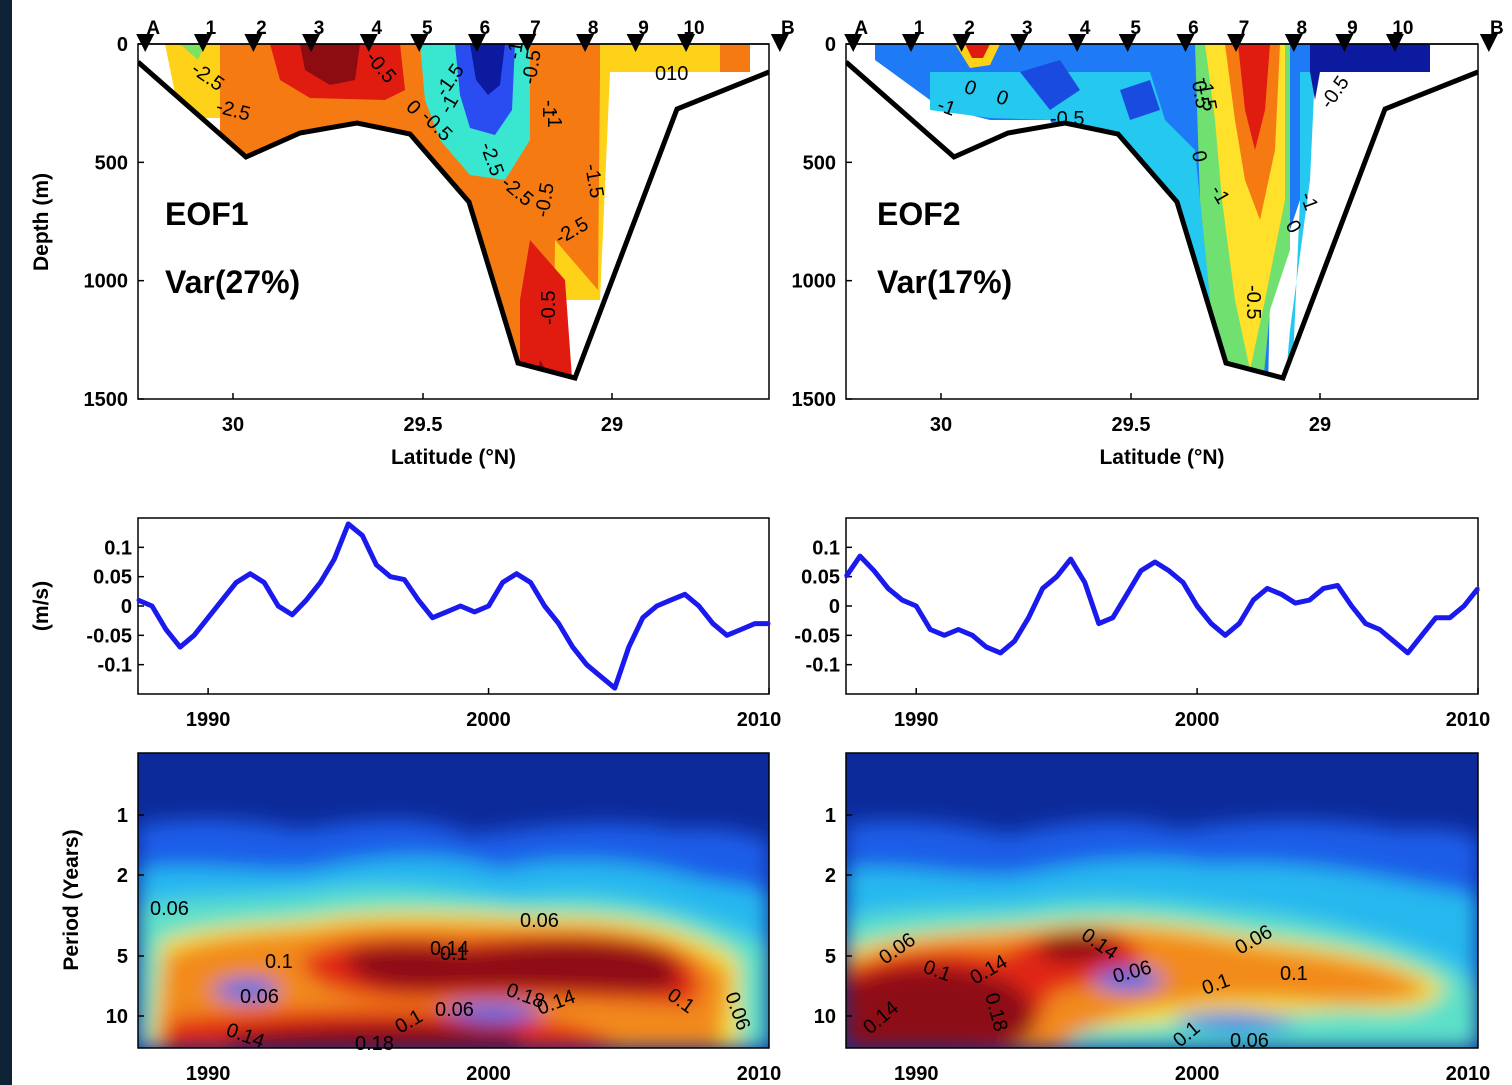  What do you see at coordinates (122, 45) in the screenshot?
I see `section-y-tick-label: 0` at bounding box center [122, 45].